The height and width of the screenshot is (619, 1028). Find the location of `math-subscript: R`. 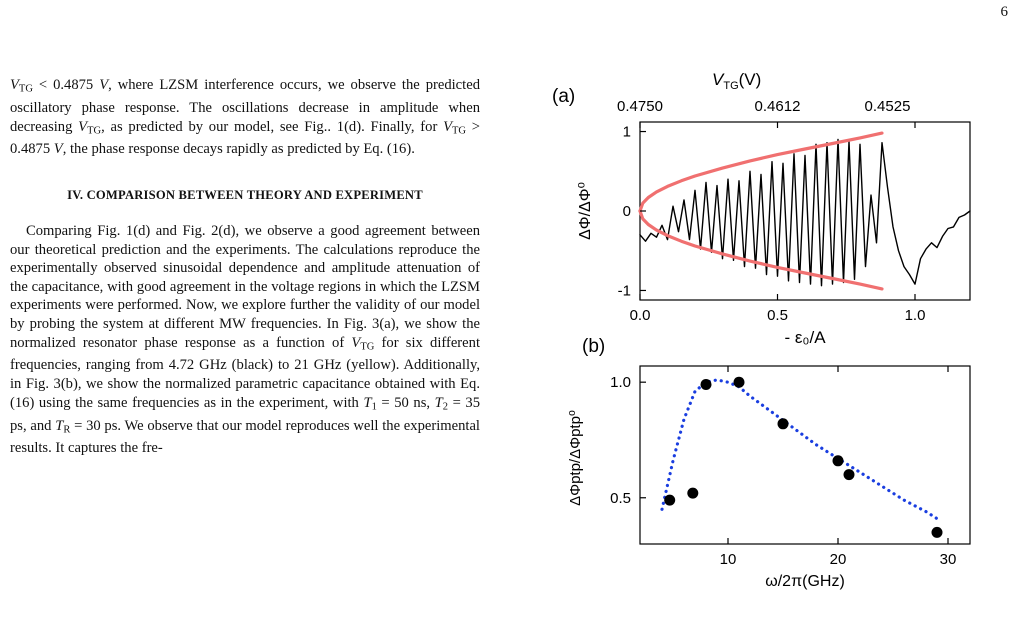

math-subscript: R is located at coordinates (67, 429).